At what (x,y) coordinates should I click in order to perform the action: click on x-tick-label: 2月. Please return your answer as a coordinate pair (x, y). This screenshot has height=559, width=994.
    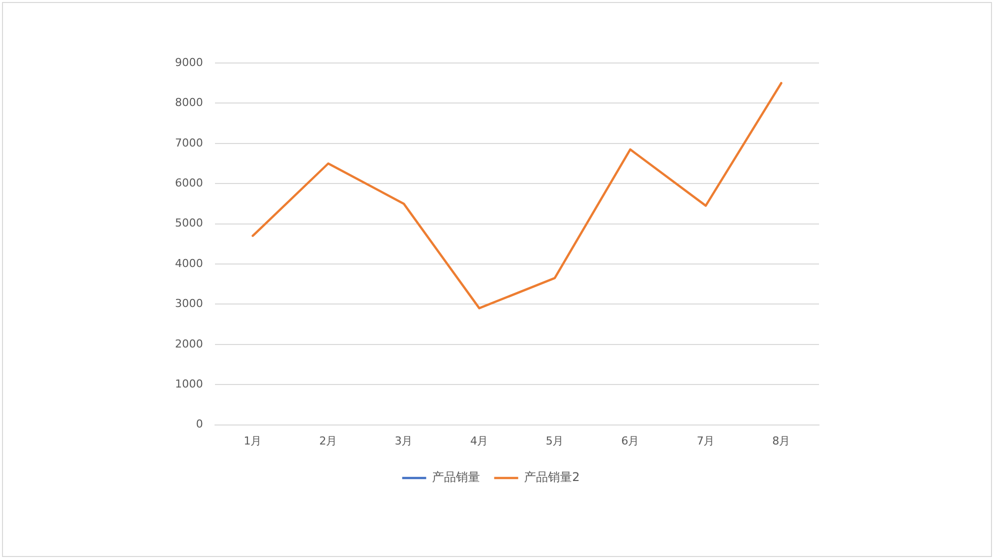
    Looking at the image, I should click on (328, 441).